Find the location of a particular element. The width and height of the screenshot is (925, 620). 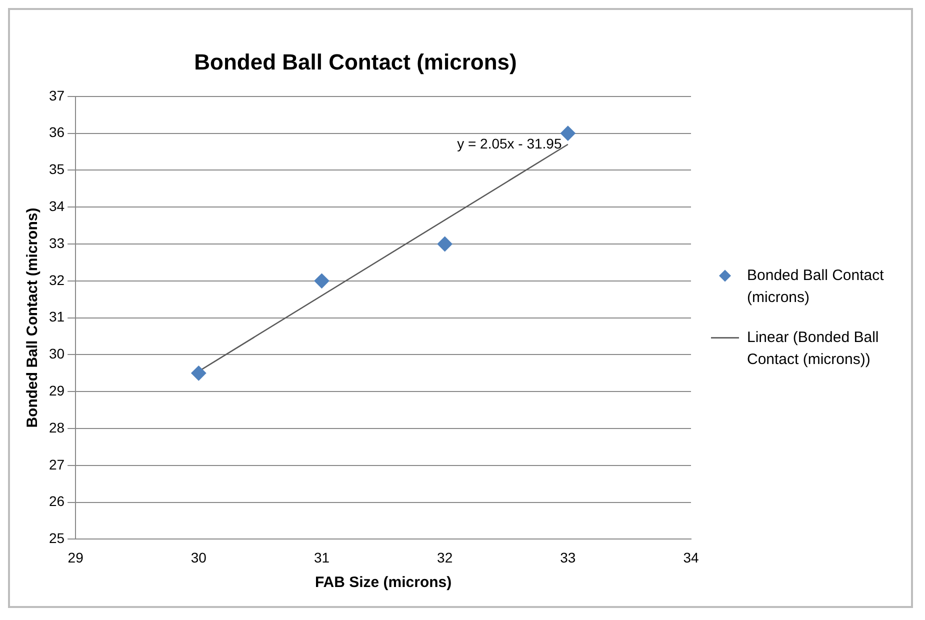

y-tick-label: 29 is located at coordinates (56, 390).